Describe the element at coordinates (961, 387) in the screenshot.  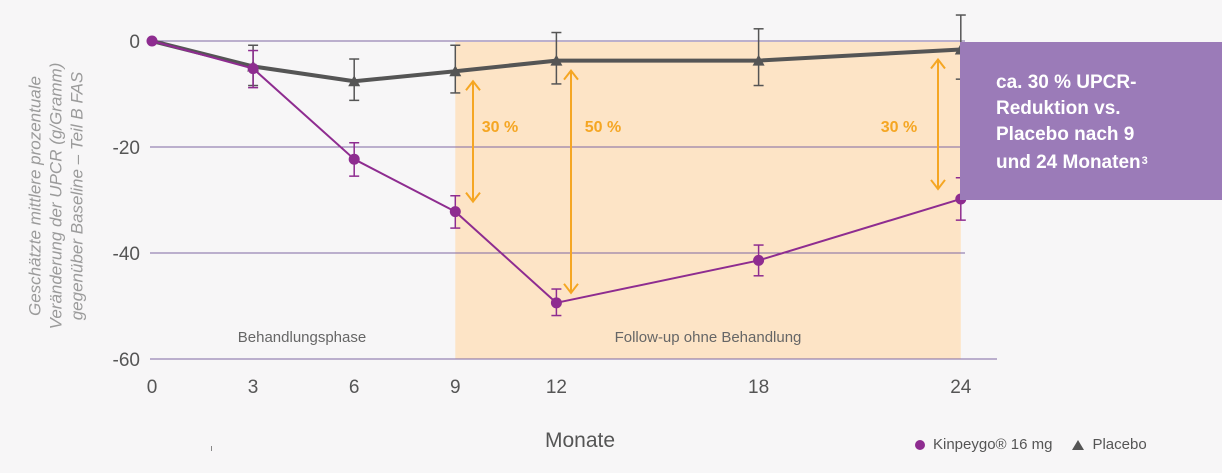
I see `x-tick-label: 24` at that location.